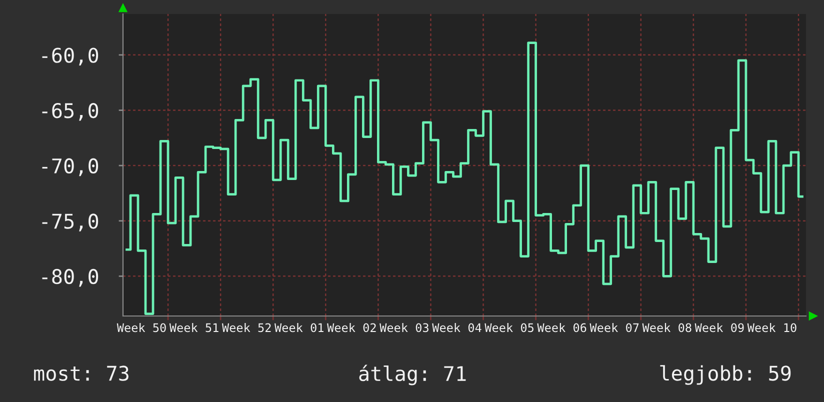 This screenshot has height=402, width=824. What do you see at coordinates (141, 327) in the screenshot?
I see `x-tick-label: Week 50` at bounding box center [141, 327].